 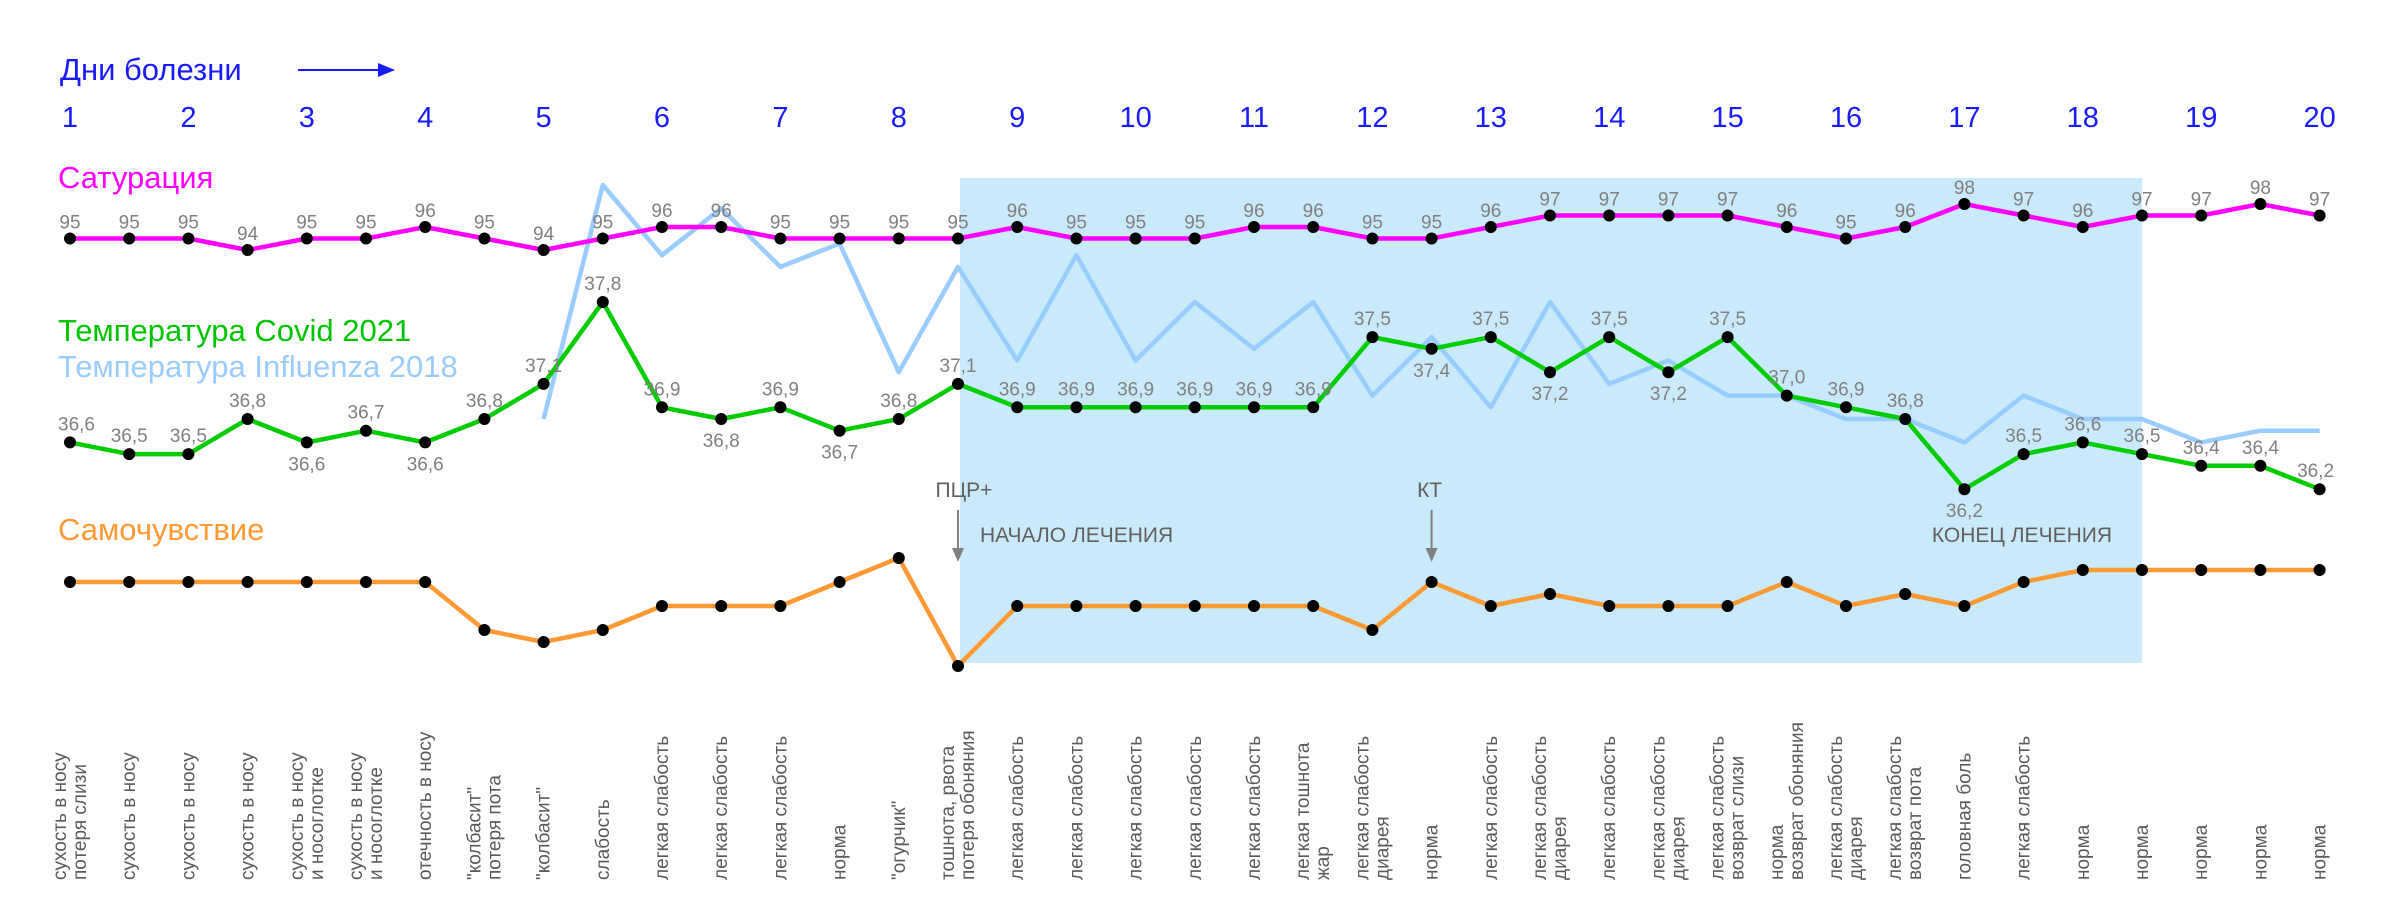 What do you see at coordinates (317, 823) in the screenshot?
I see `symptom-label-line: и носоглотке` at bounding box center [317, 823].